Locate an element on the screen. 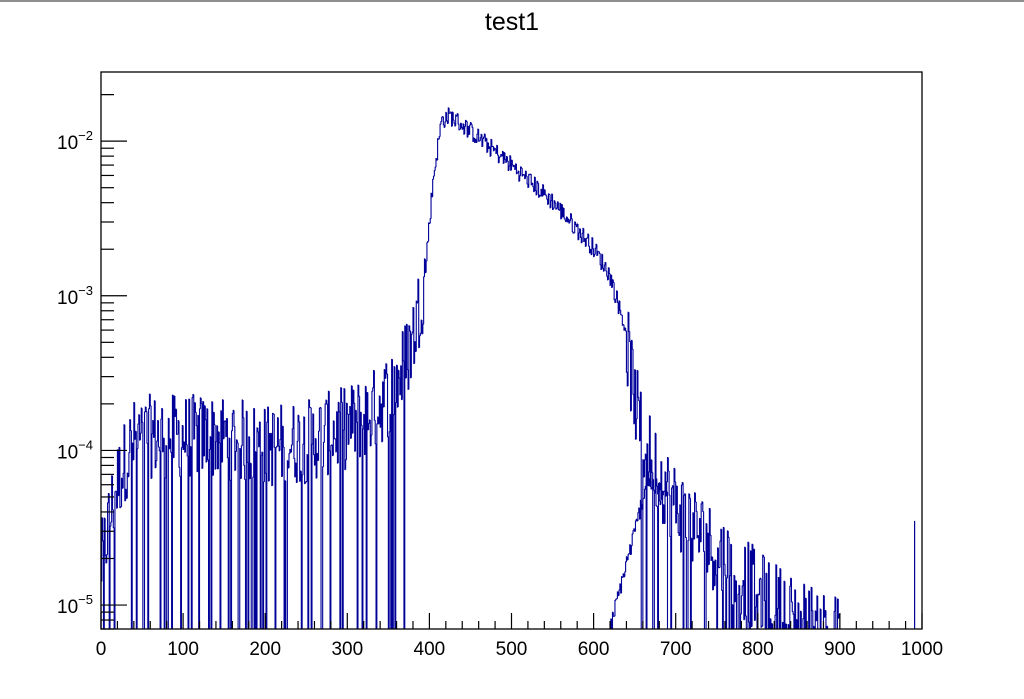 The height and width of the screenshot is (699, 1024). x-tick-label: 400 is located at coordinates (430, 649).